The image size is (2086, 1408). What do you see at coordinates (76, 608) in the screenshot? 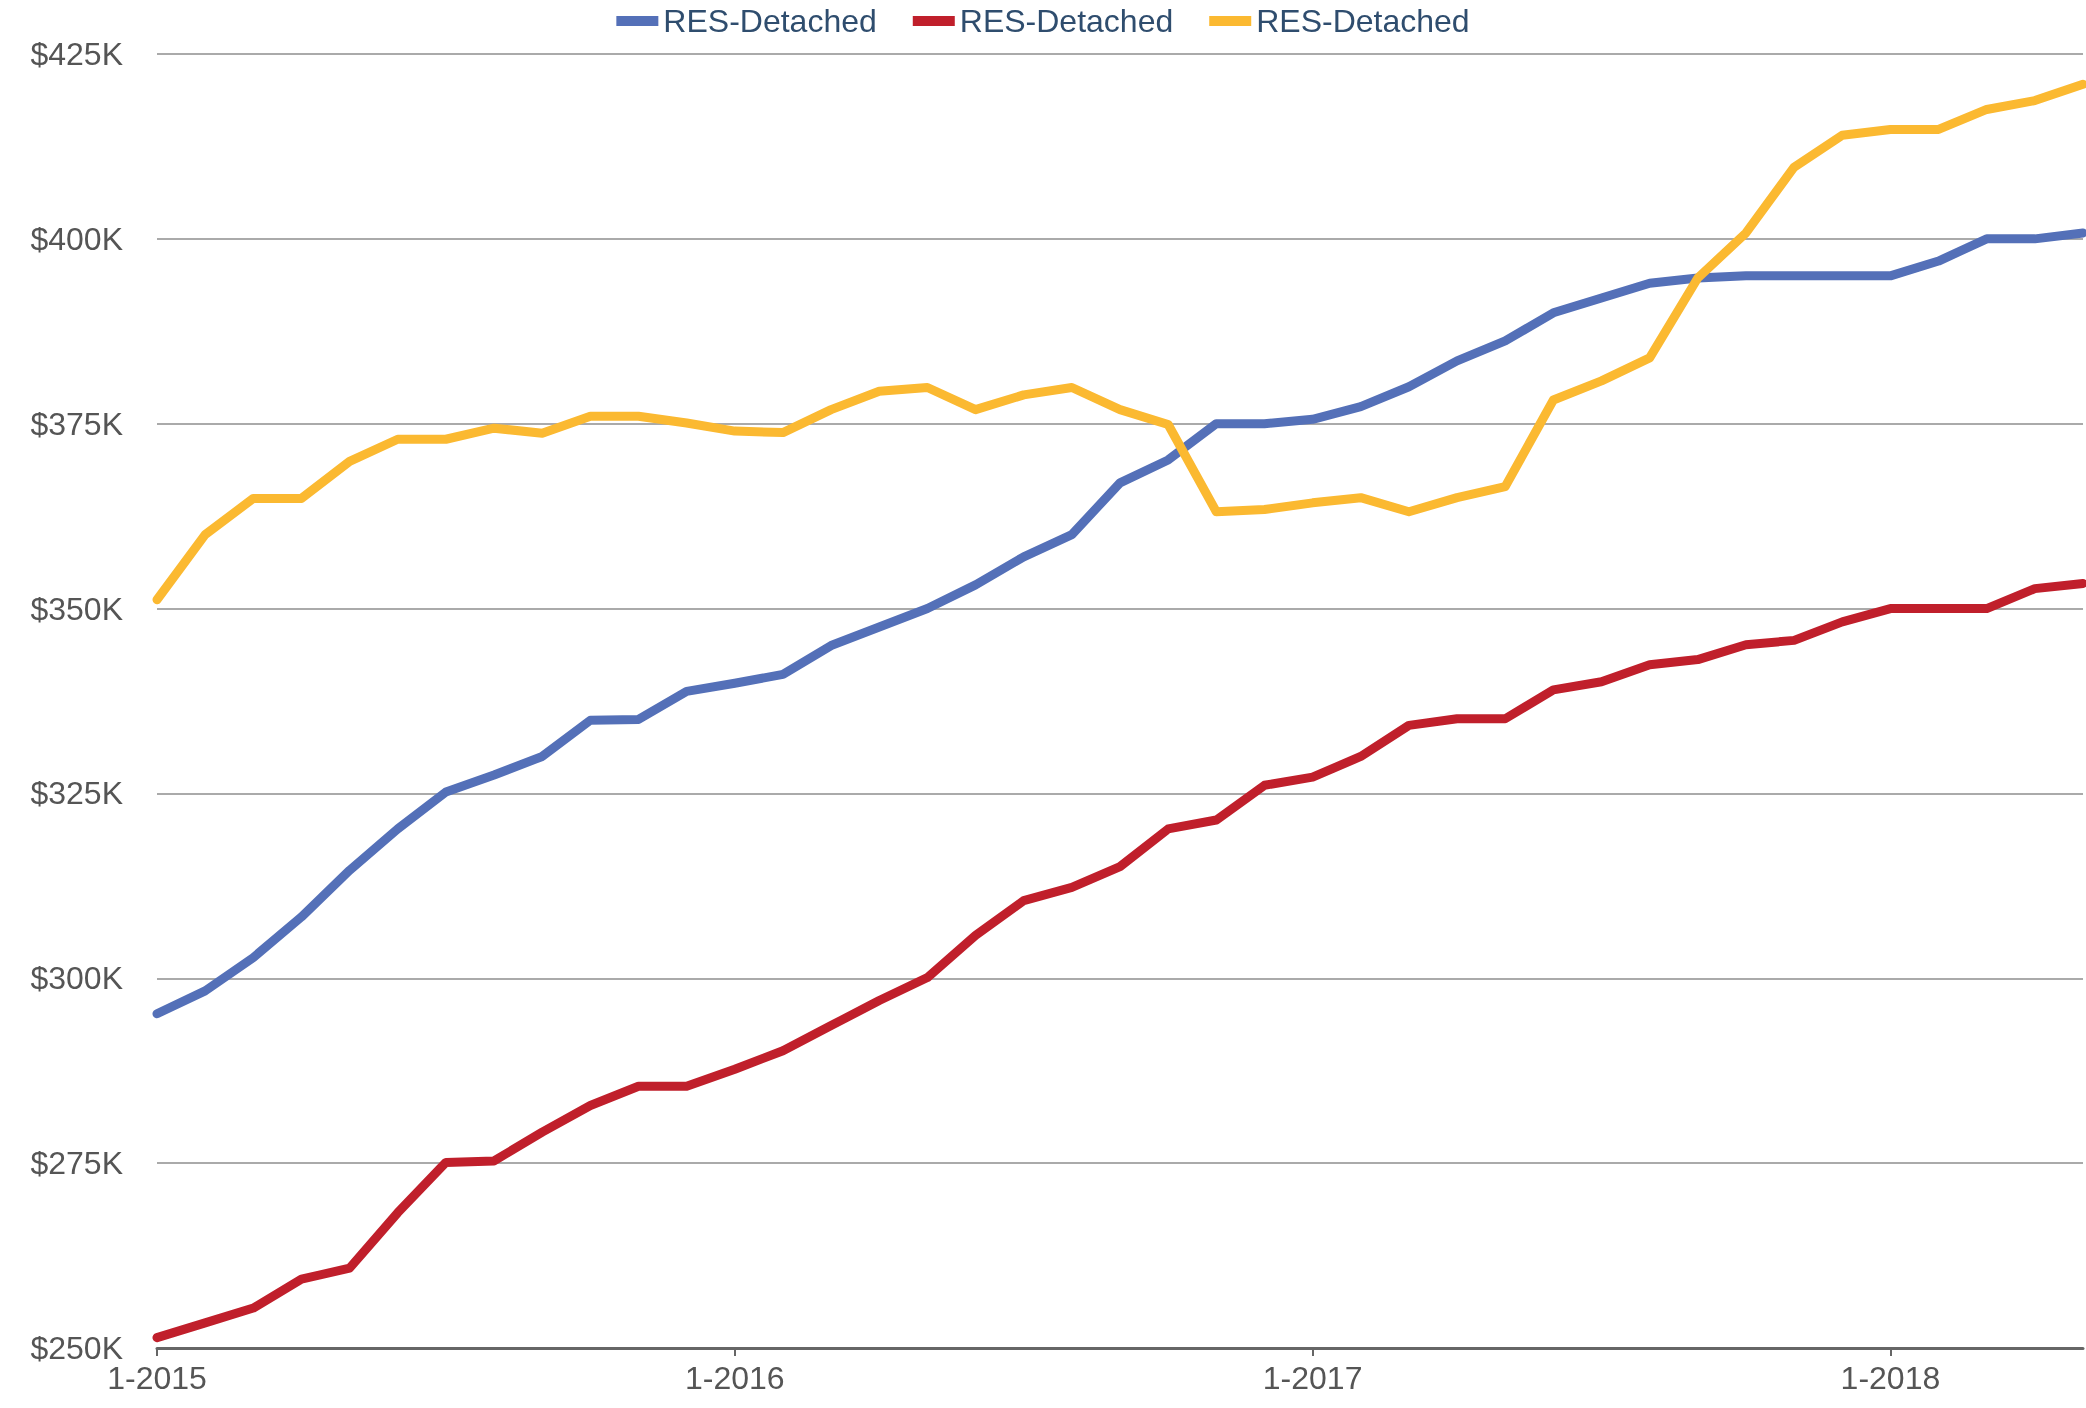
I see `y-tick-label: $350K` at bounding box center [76, 608].